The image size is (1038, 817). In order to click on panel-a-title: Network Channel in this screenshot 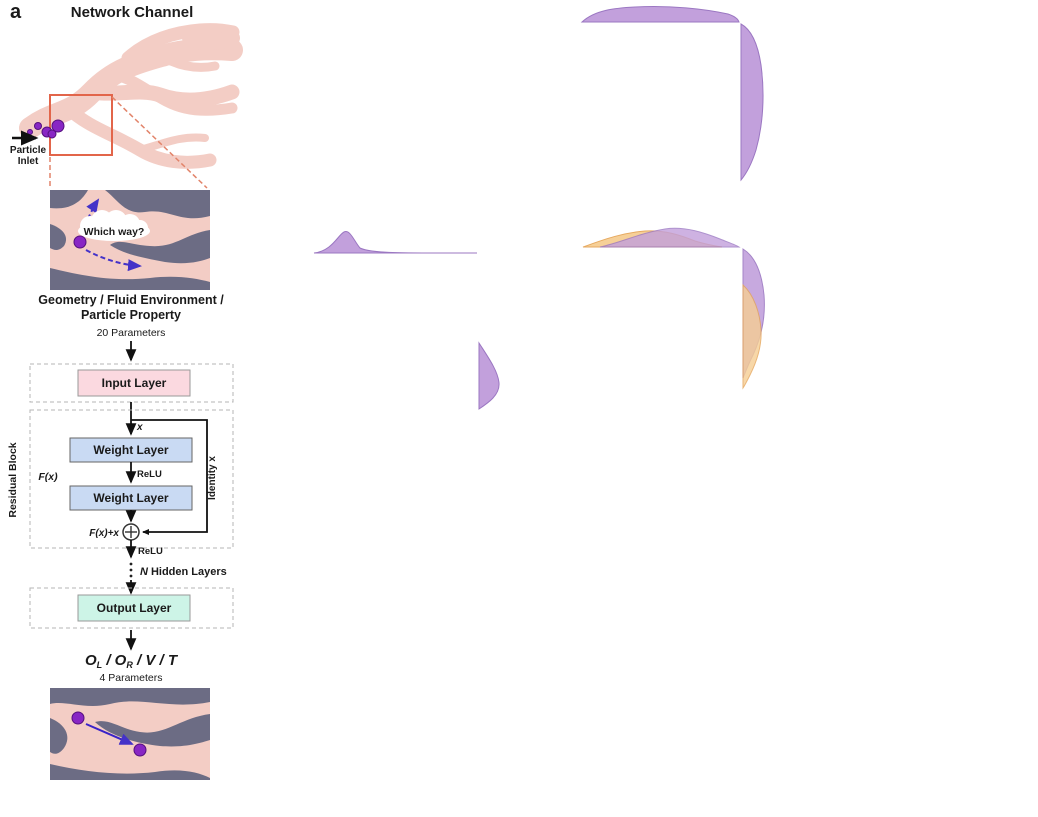, I will do `click(132, 12)`.